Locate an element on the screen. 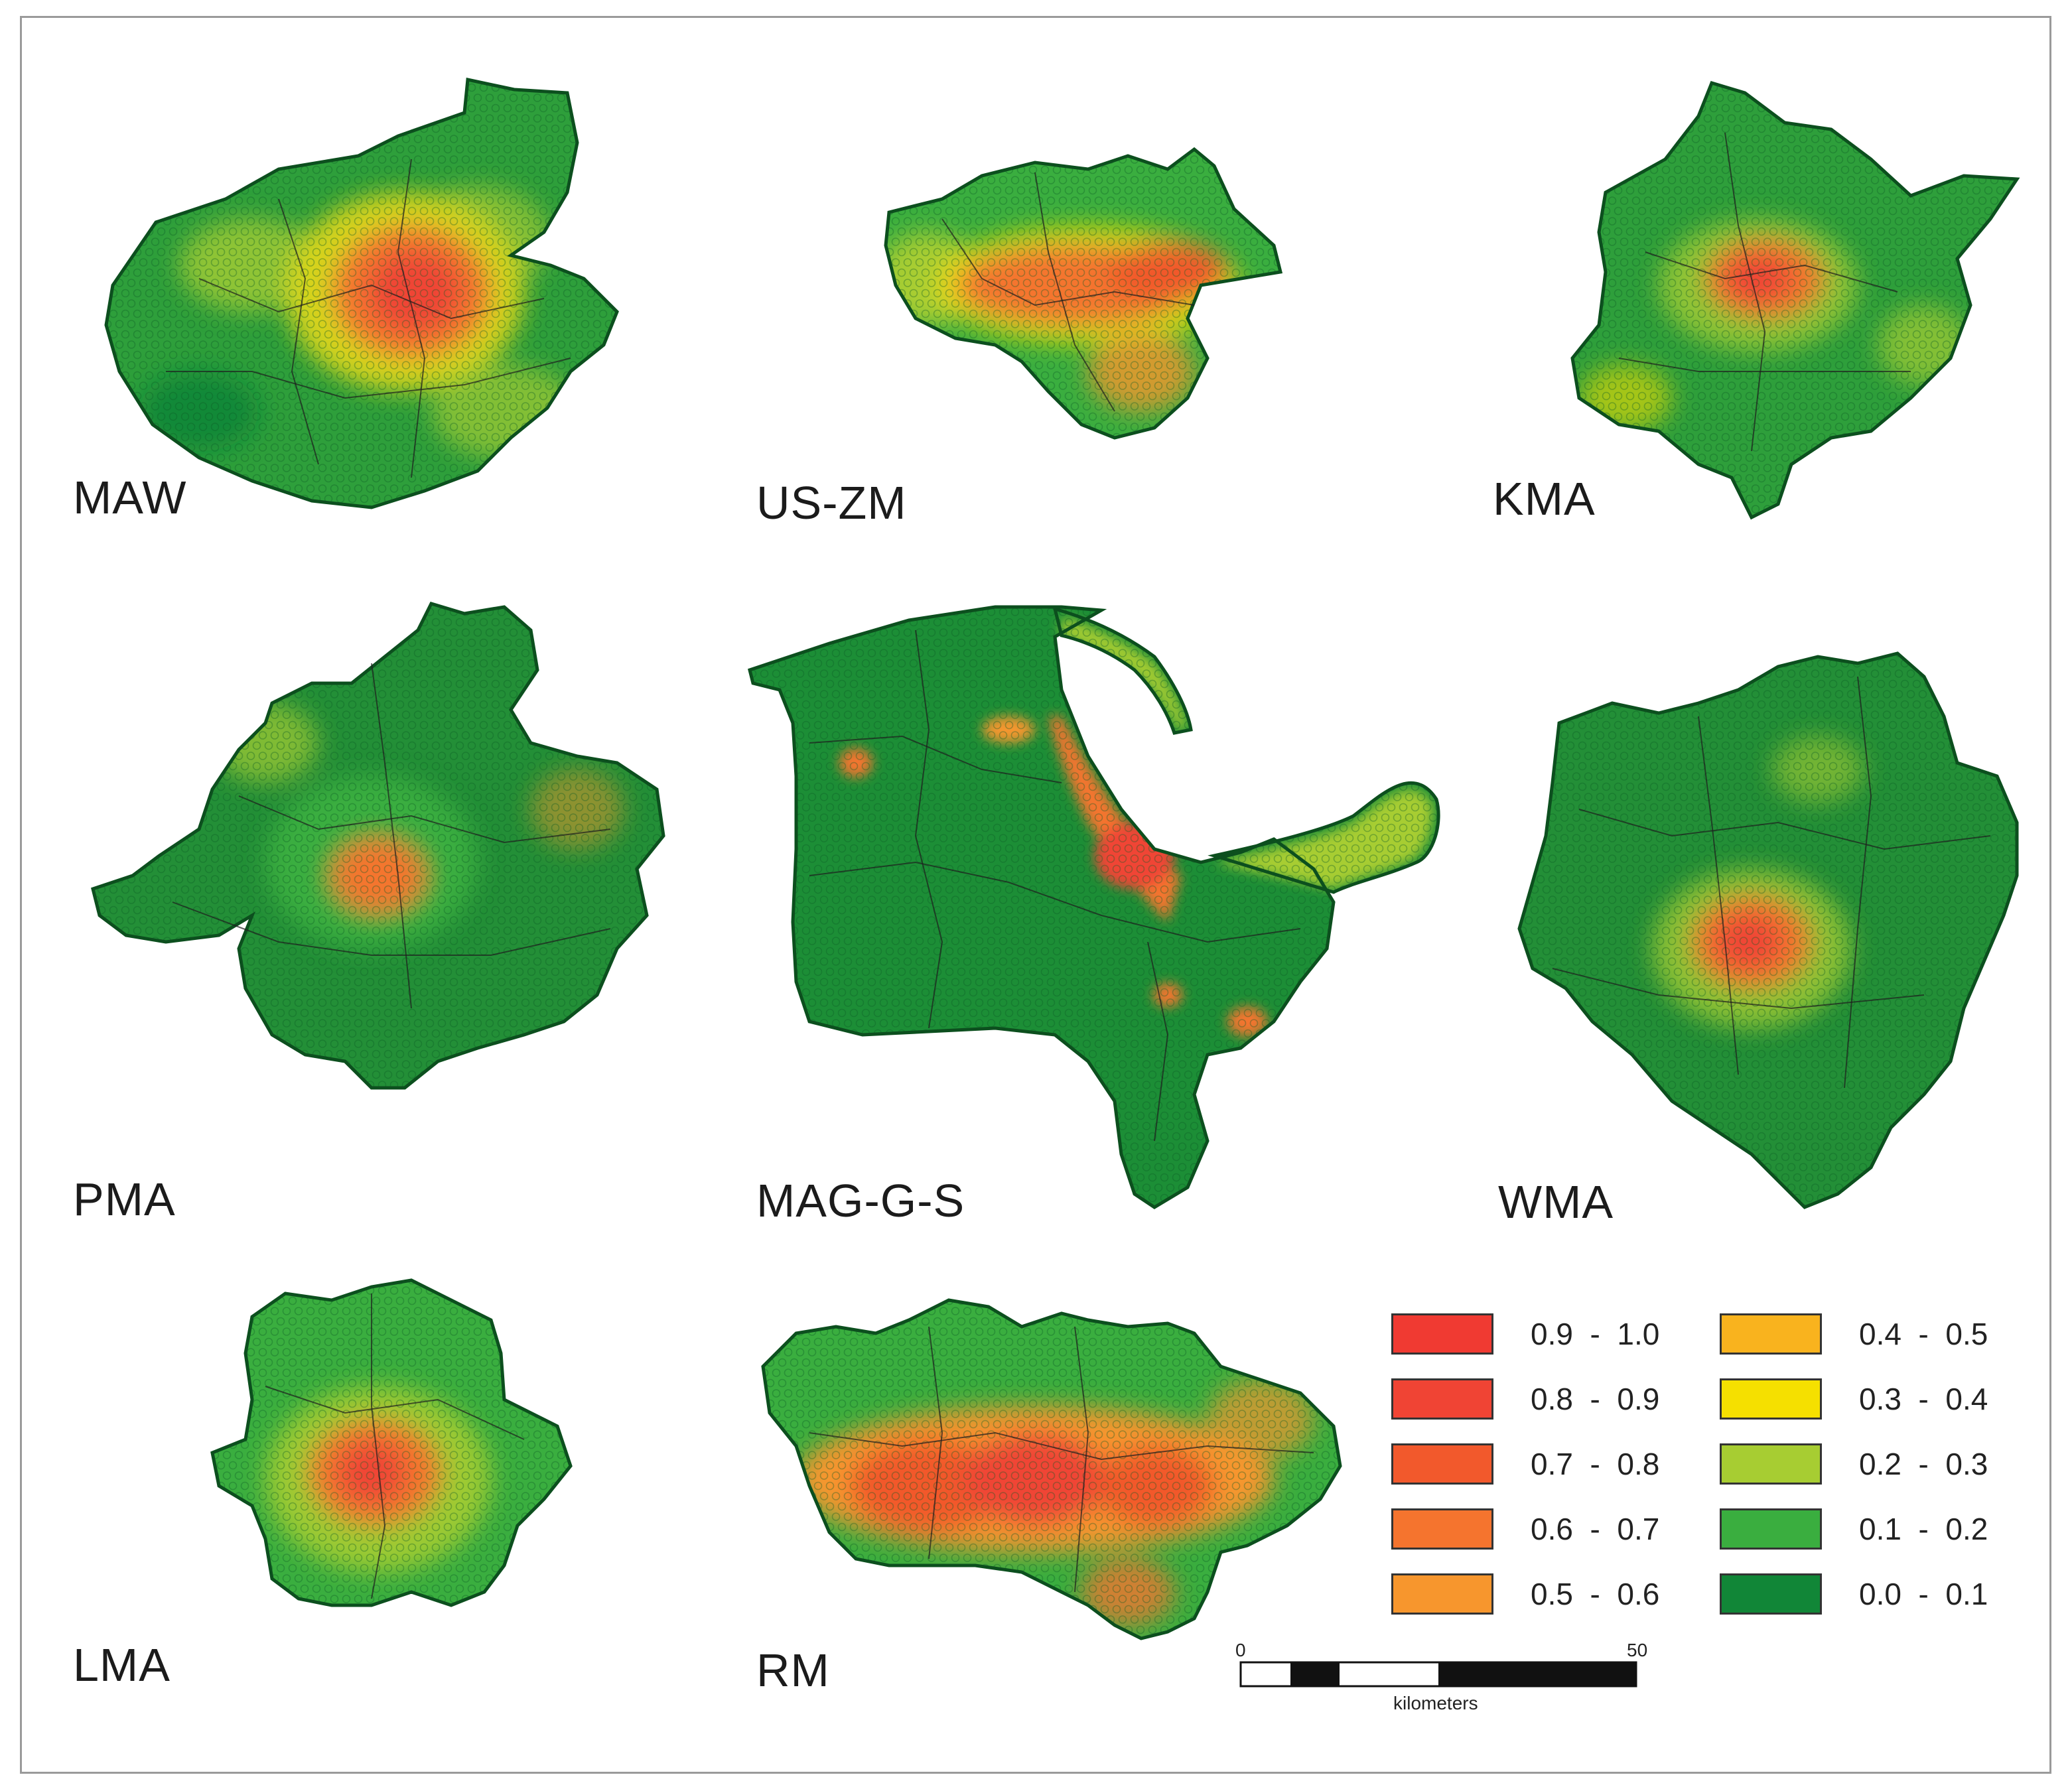 This screenshot has width=2072, height=1791. legend-label: 0.1 - 0.2 is located at coordinates (1923, 1529).